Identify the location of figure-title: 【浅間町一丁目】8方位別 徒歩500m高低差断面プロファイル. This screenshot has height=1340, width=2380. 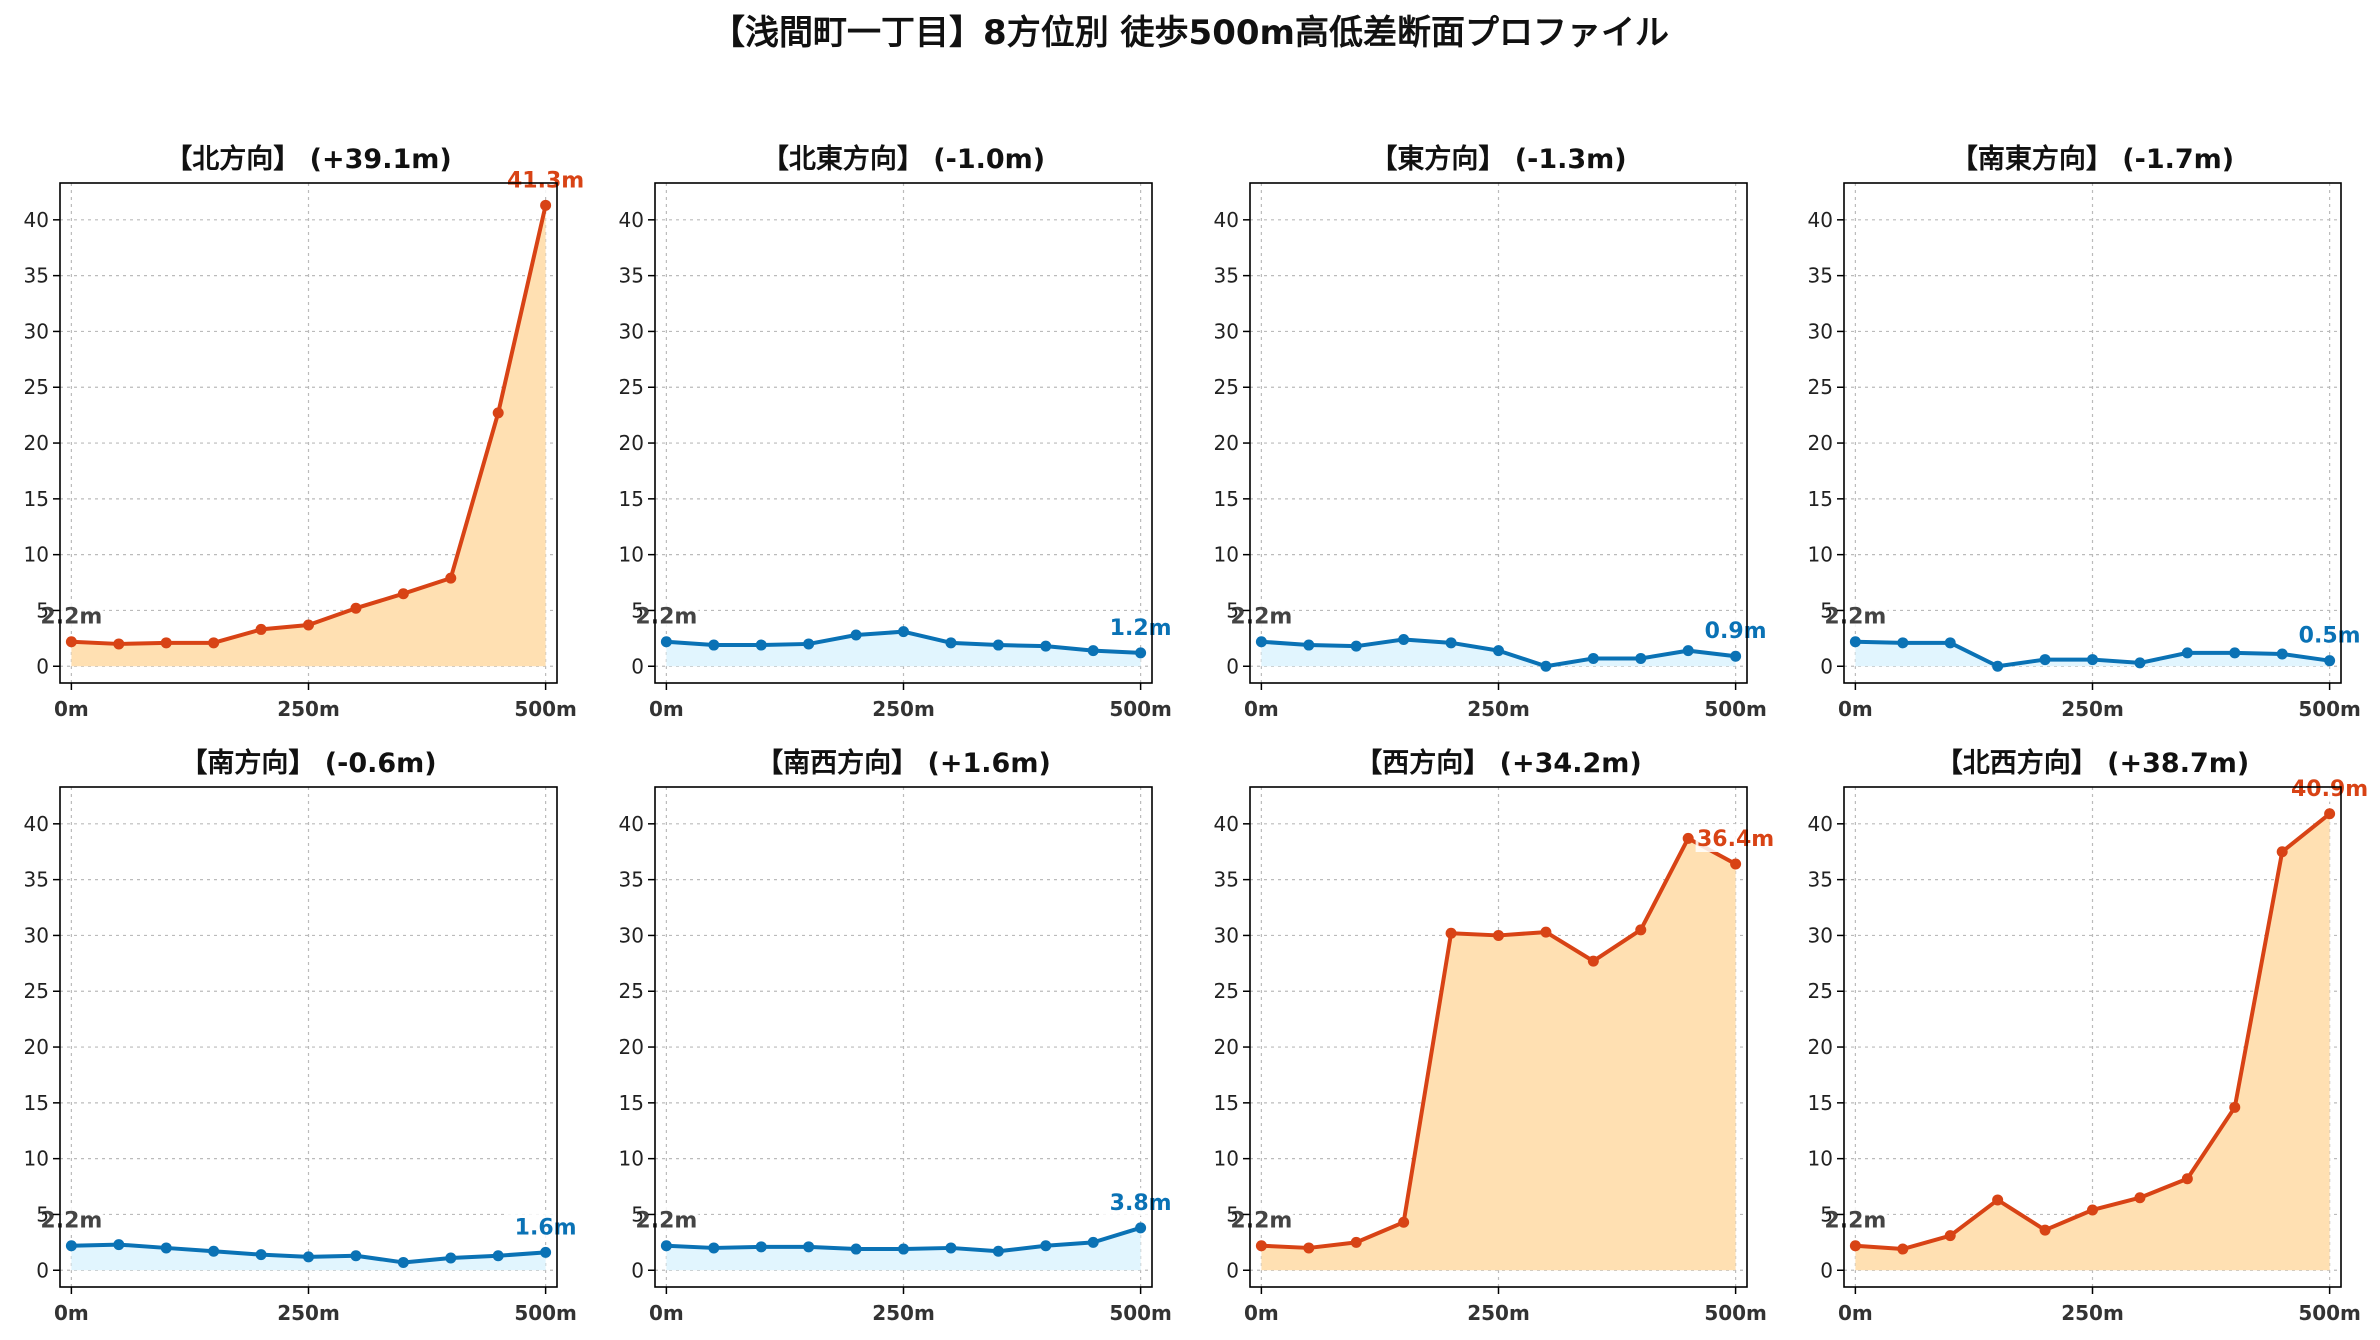
(1190, 33).